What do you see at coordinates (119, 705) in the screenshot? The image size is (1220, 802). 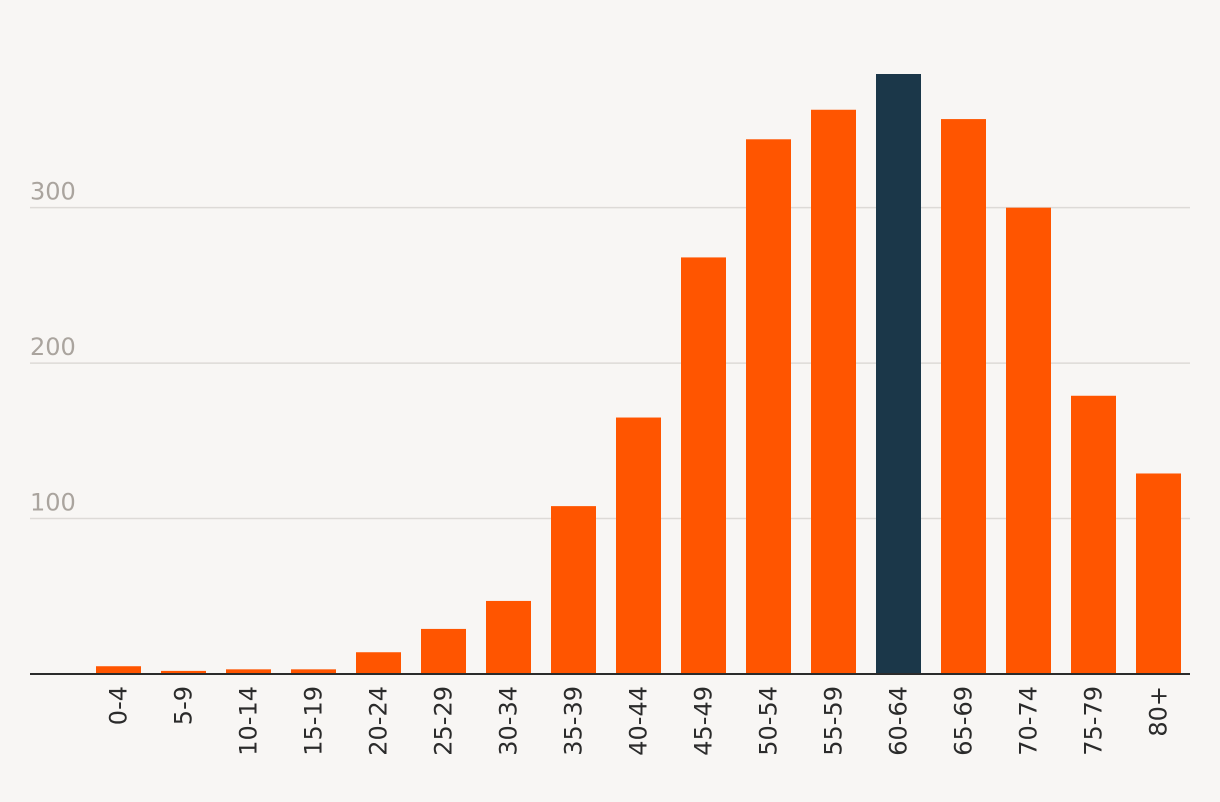 I see `x-tick-label-0-4: 0-4` at bounding box center [119, 705].